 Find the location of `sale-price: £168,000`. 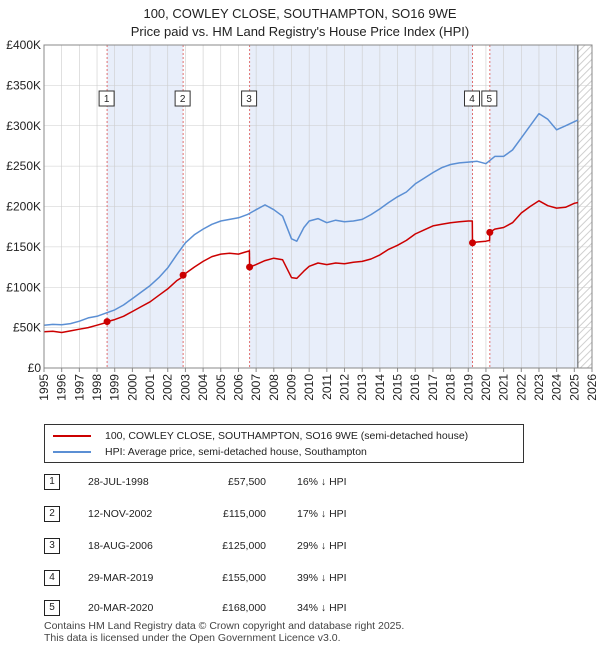

sale-price: £168,000 is located at coordinates (244, 608).